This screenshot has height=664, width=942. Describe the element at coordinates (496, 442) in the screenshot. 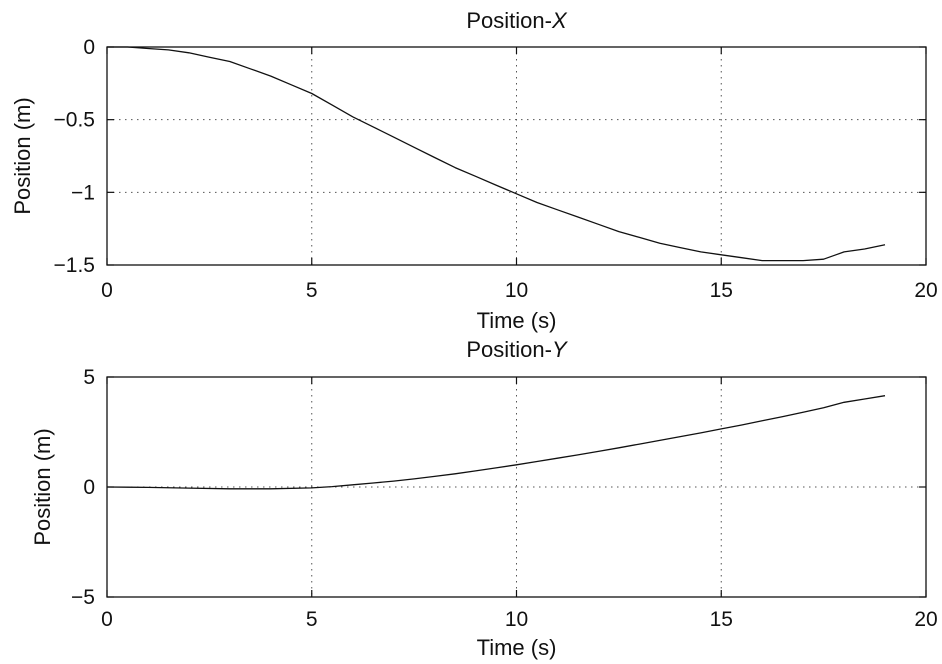

I see `series-line` at that location.